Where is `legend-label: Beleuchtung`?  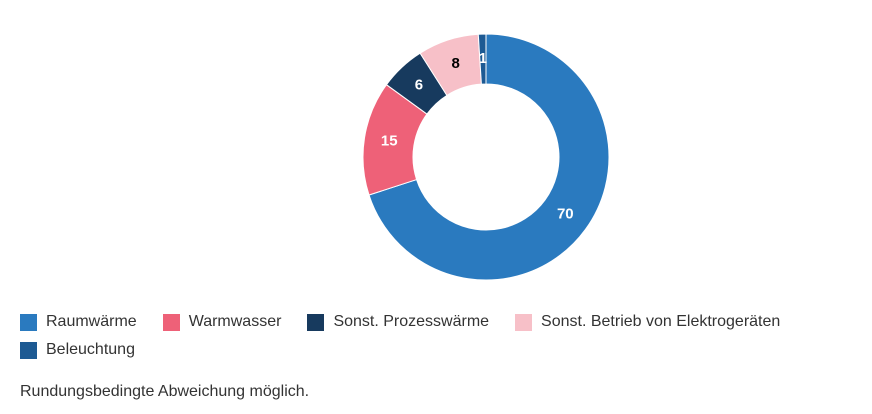 legend-label: Beleuchtung is located at coordinates (90, 349).